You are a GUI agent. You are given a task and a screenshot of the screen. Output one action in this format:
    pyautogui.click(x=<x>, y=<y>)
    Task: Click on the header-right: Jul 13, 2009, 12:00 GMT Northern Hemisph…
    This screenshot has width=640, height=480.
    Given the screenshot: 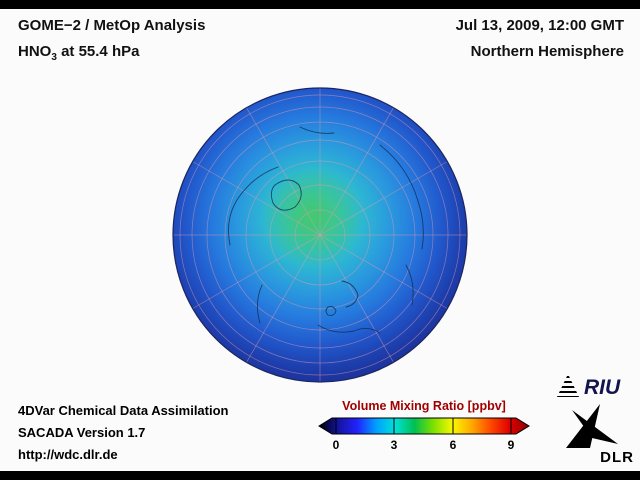 What is the action you would take?
    pyautogui.click(x=540, y=39)
    